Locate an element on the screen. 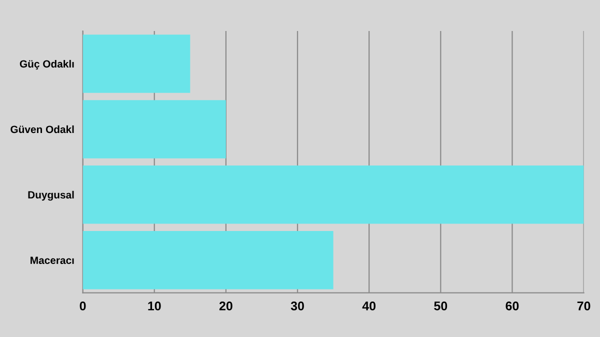 Image resolution: width=600 pixels, height=337 pixels. x-tick-label: 40 is located at coordinates (369, 306).